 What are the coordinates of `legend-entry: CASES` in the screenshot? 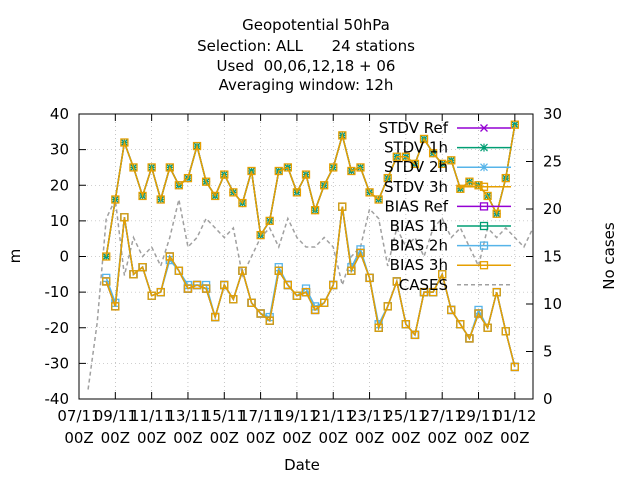 It's located at (455, 285).